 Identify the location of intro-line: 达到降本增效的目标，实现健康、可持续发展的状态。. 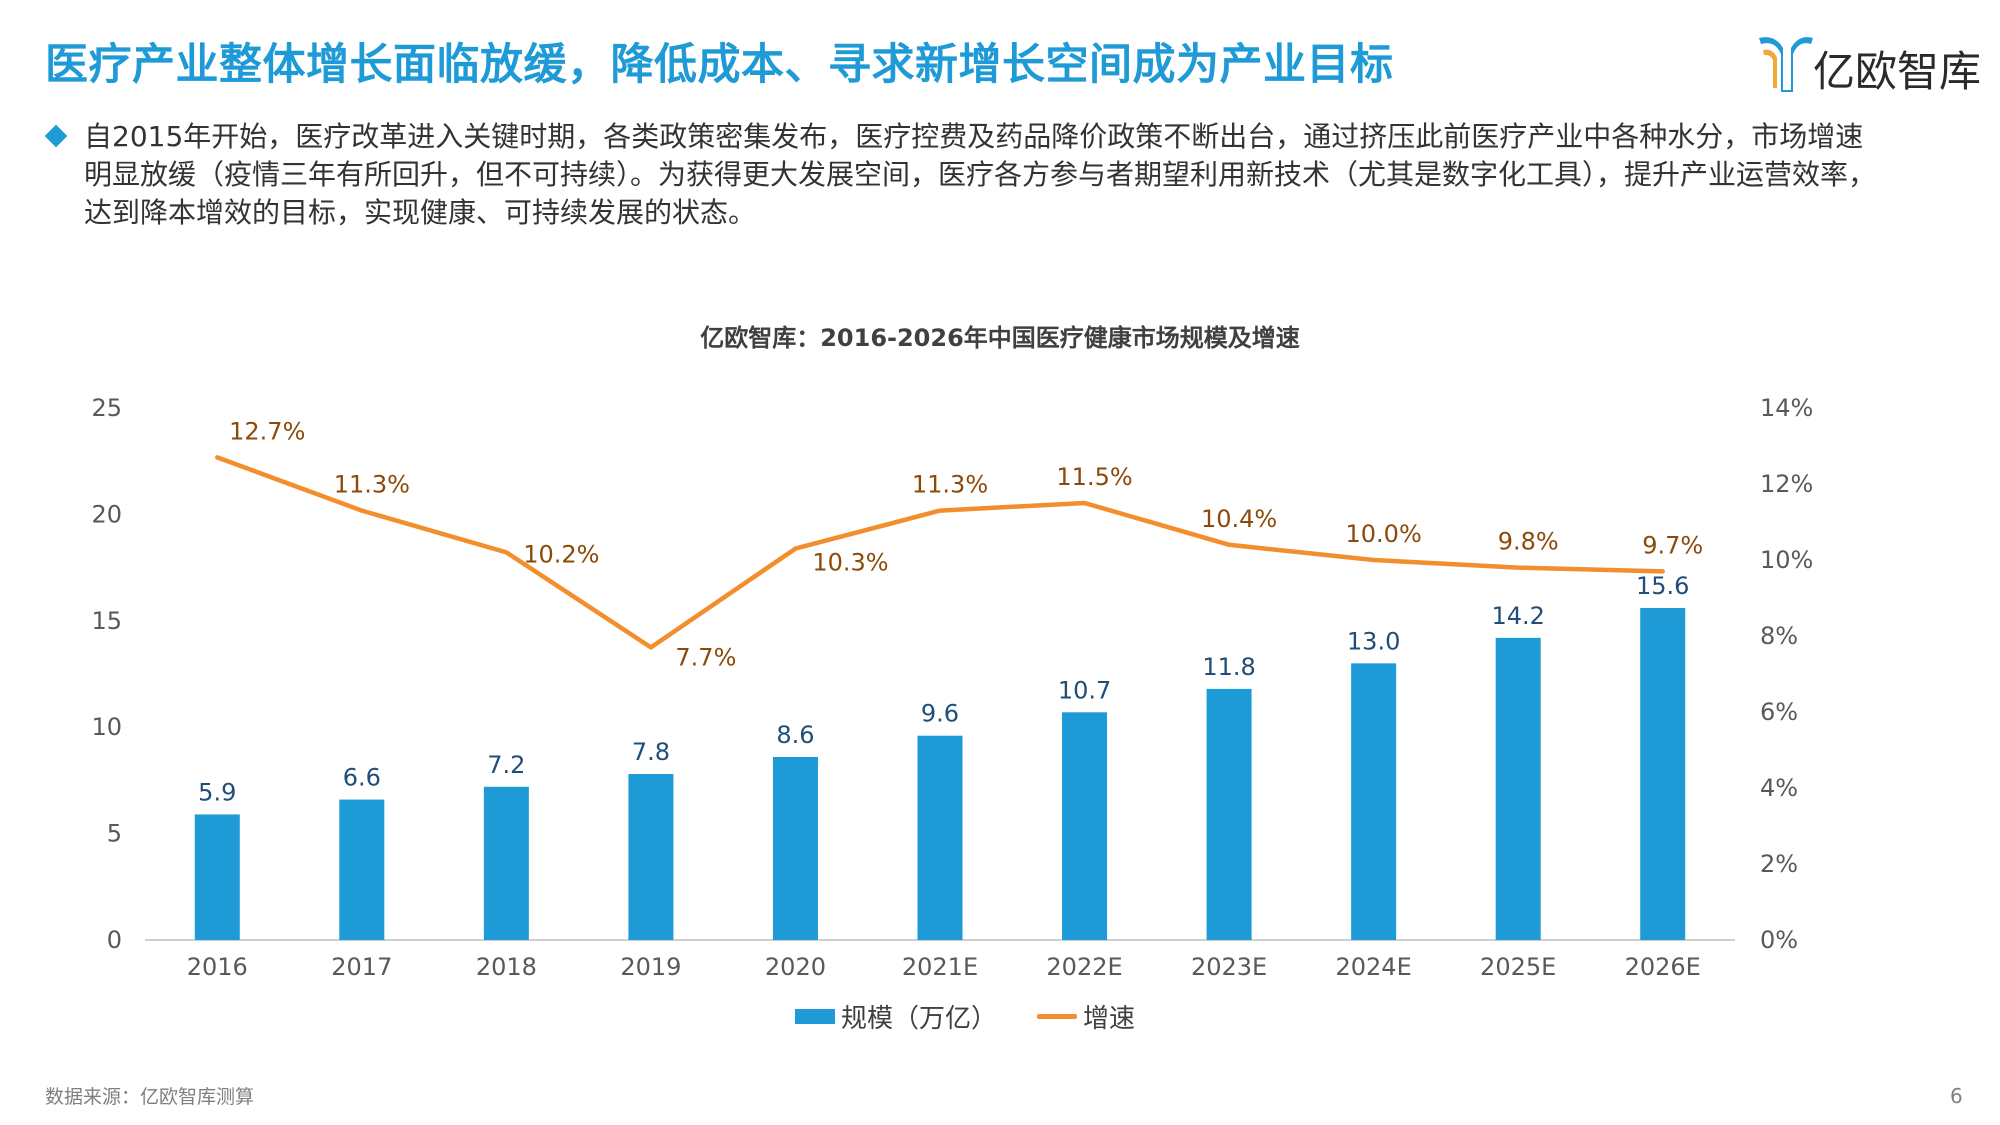
(420, 212).